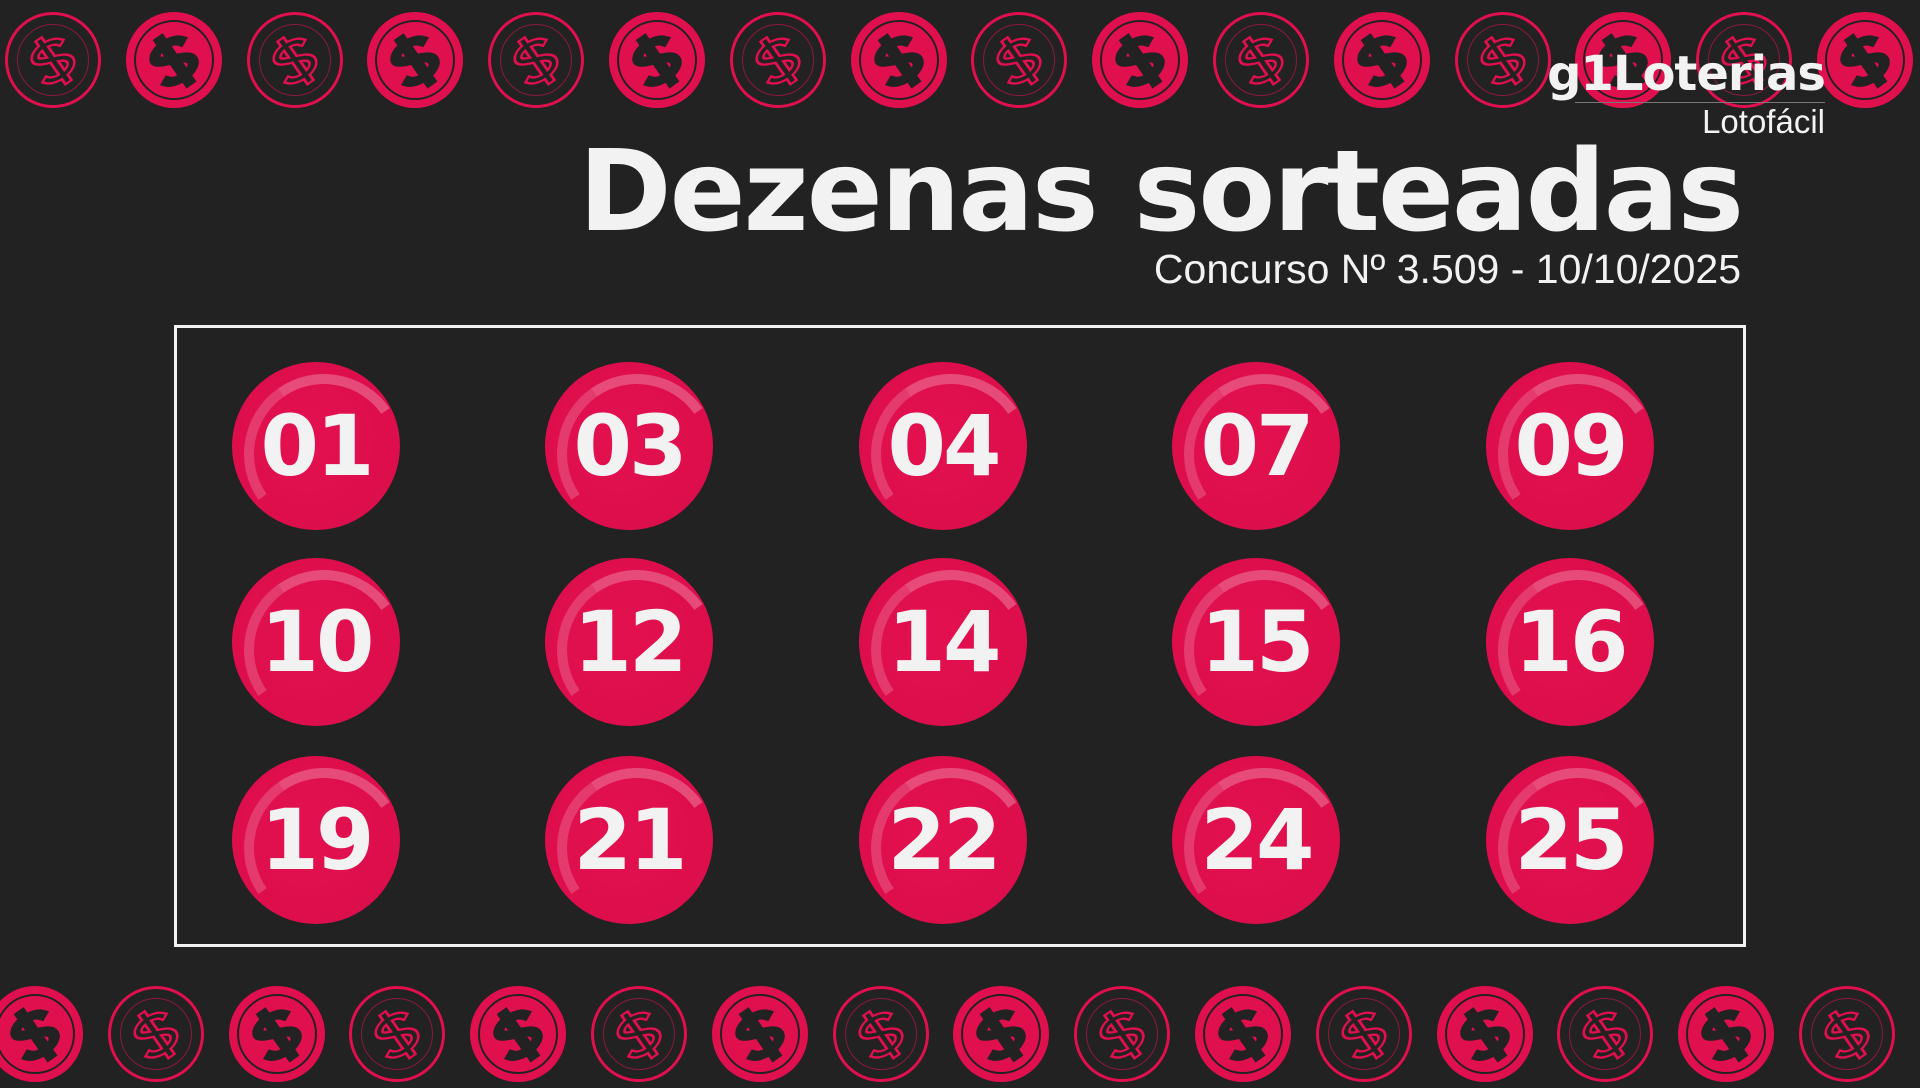 Image resolution: width=1920 pixels, height=1088 pixels. I want to click on drawn-number: 14, so click(944, 642).